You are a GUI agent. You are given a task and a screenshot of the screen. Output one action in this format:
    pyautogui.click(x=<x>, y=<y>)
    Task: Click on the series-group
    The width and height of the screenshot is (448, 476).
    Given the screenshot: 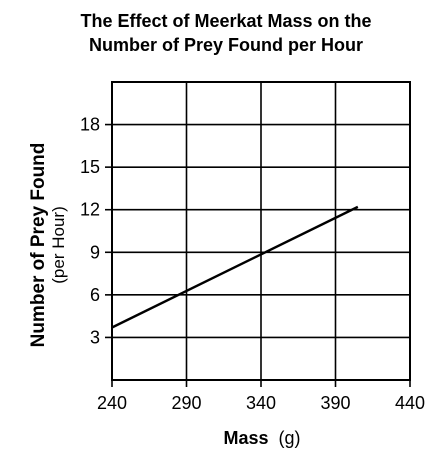 What is the action you would take?
    pyautogui.click(x=235, y=267)
    